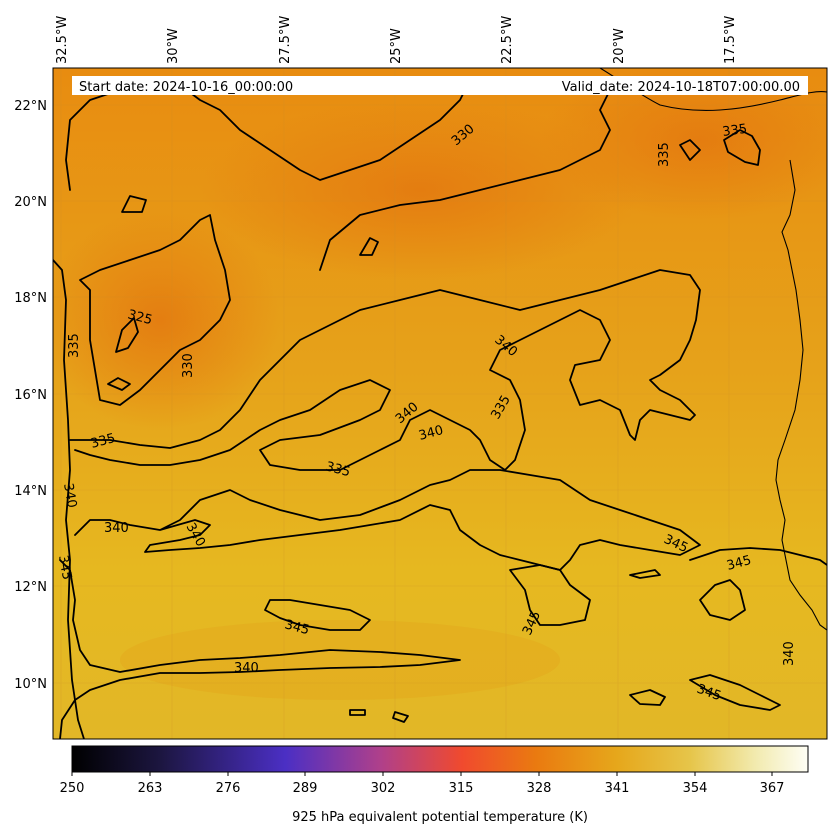  What do you see at coordinates (30, 106) in the screenshot?
I see `lat-label: 22°N` at bounding box center [30, 106].